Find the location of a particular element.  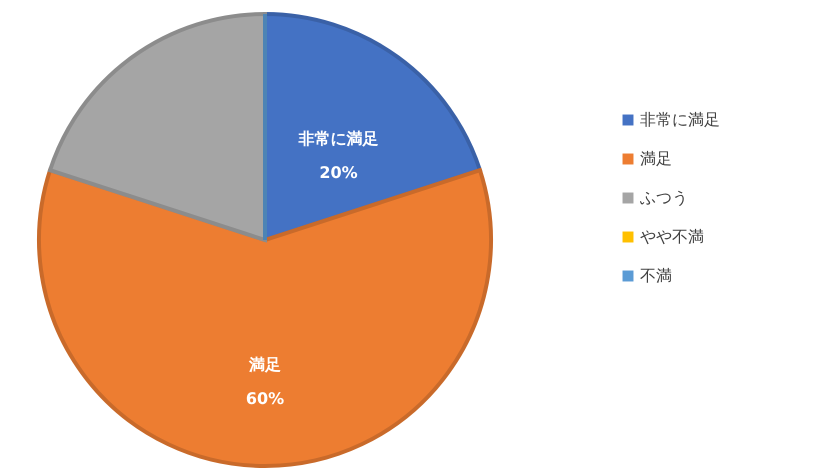

legend-label: やや不満 is located at coordinates (672, 236).